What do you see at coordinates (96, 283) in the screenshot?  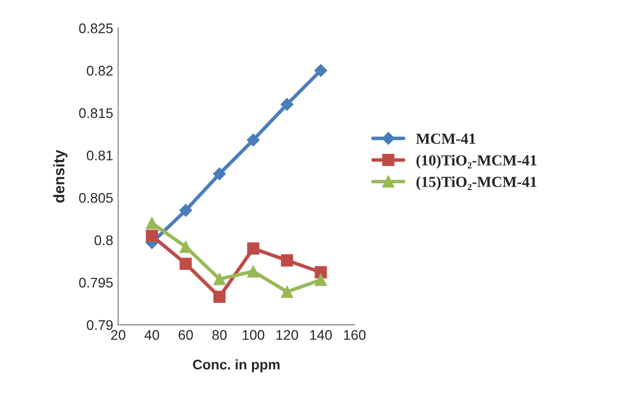 I see `y-tick-label: 0.795` at bounding box center [96, 283].